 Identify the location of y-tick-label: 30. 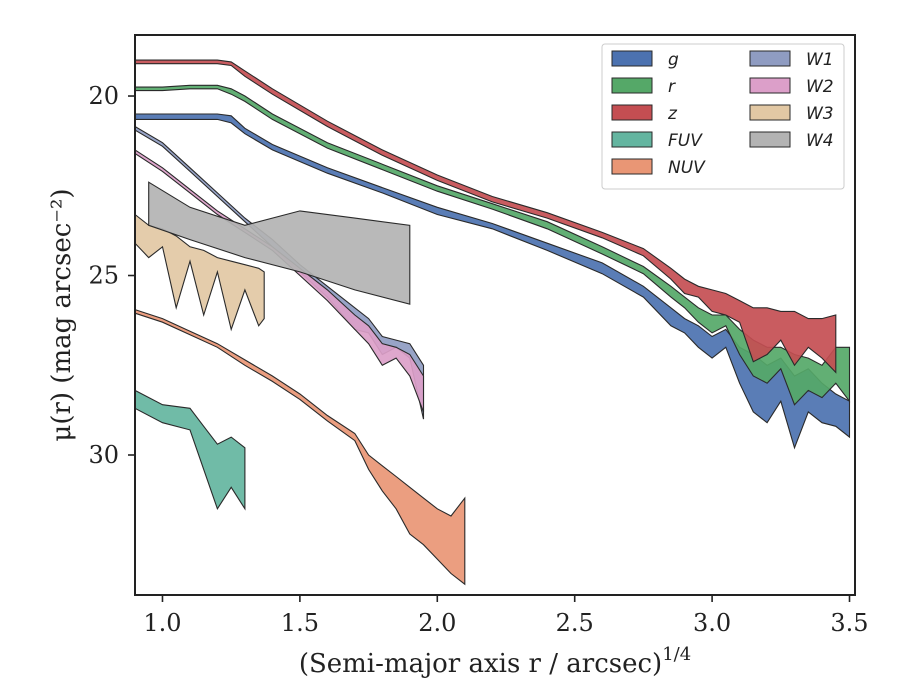
(103, 455).